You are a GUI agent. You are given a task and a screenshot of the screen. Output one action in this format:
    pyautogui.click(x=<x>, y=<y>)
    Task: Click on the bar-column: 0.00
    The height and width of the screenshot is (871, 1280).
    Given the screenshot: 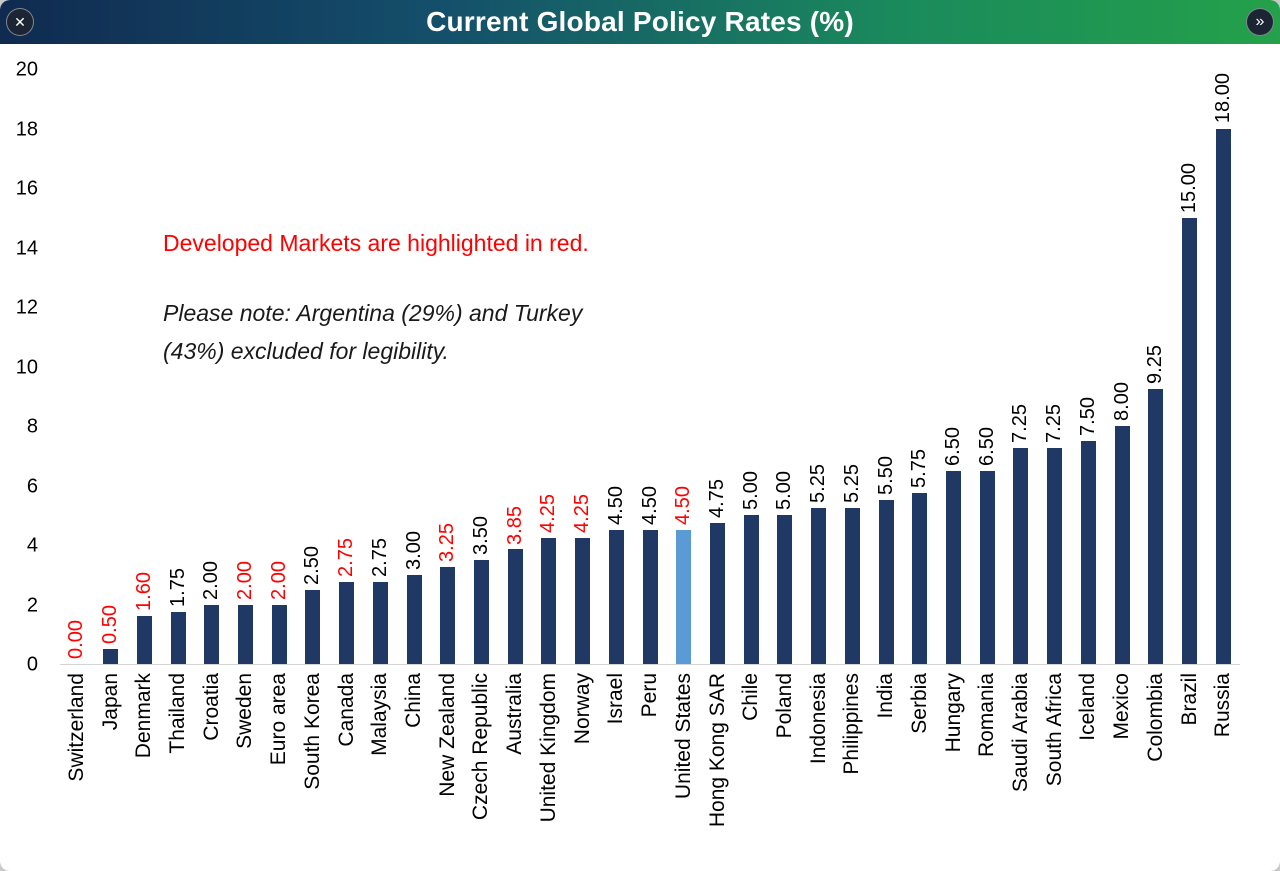 What is the action you would take?
    pyautogui.click(x=77, y=367)
    